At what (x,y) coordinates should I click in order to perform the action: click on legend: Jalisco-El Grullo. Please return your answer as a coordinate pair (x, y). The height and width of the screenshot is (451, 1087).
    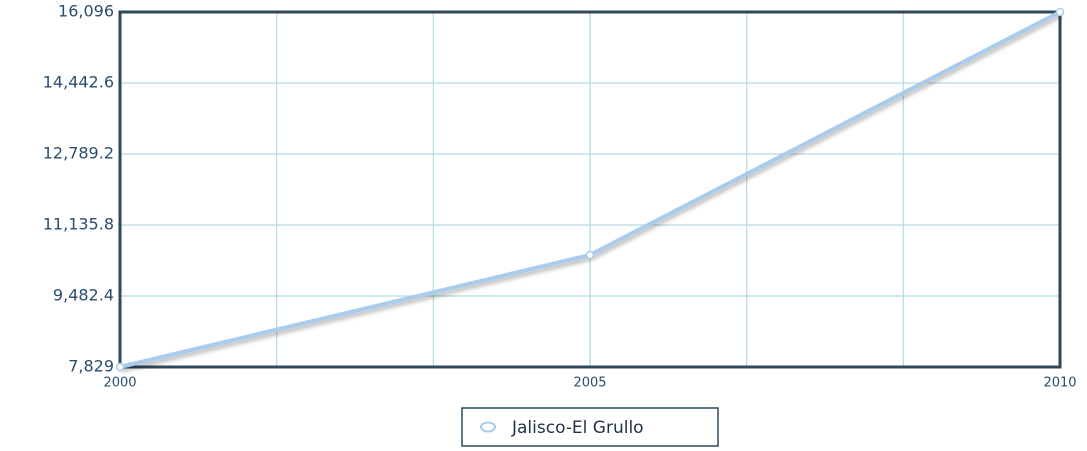
    Looking at the image, I should click on (590, 427).